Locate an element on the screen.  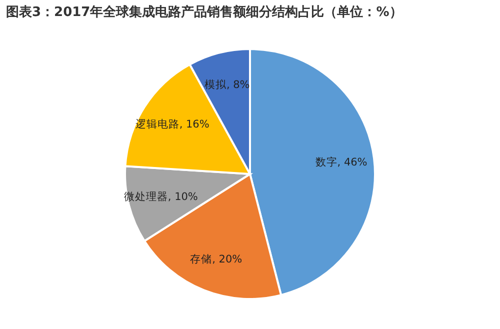
slice-label: 逻辑电路, 16% is located at coordinates (172, 124).